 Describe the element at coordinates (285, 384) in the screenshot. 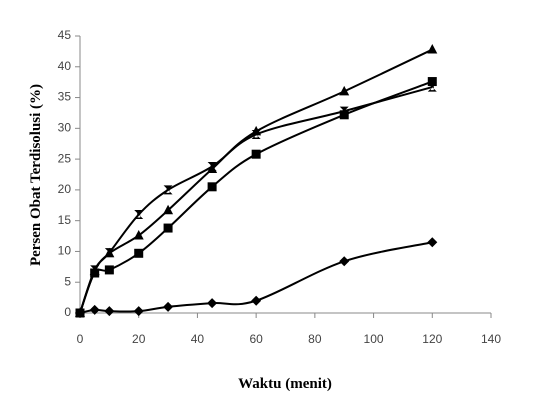

I see `x-axis-label: Waktu (menit)` at that location.